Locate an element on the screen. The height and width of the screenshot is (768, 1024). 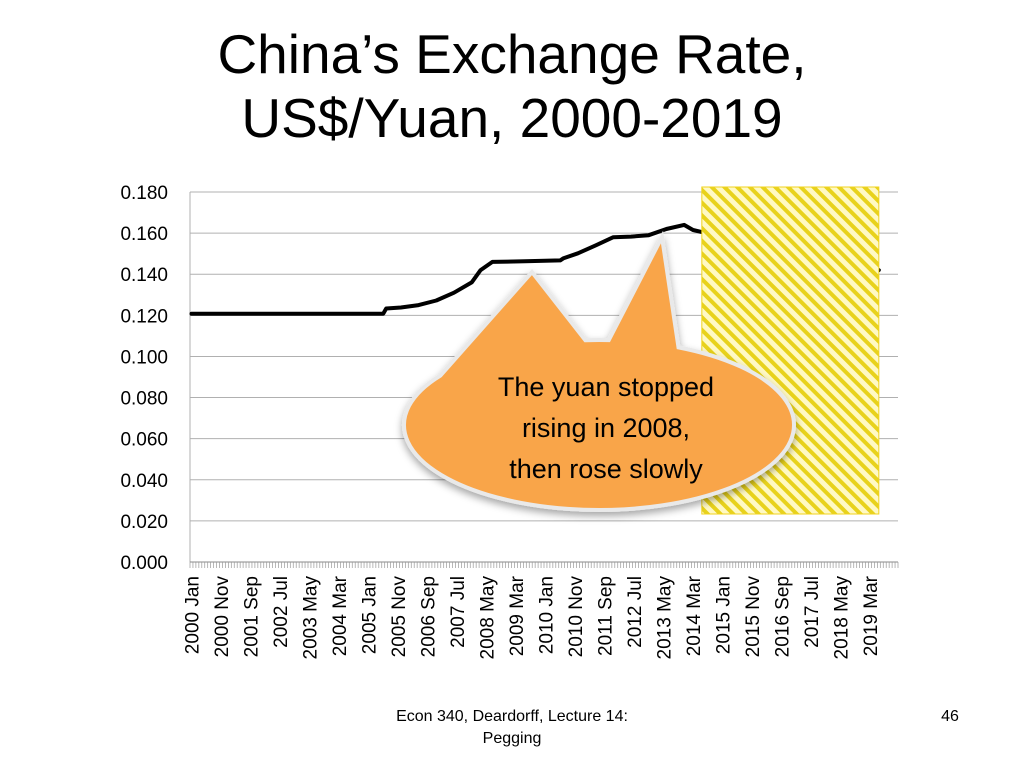
x-tick-label: 2019 Mar is located at coordinates (871, 615).